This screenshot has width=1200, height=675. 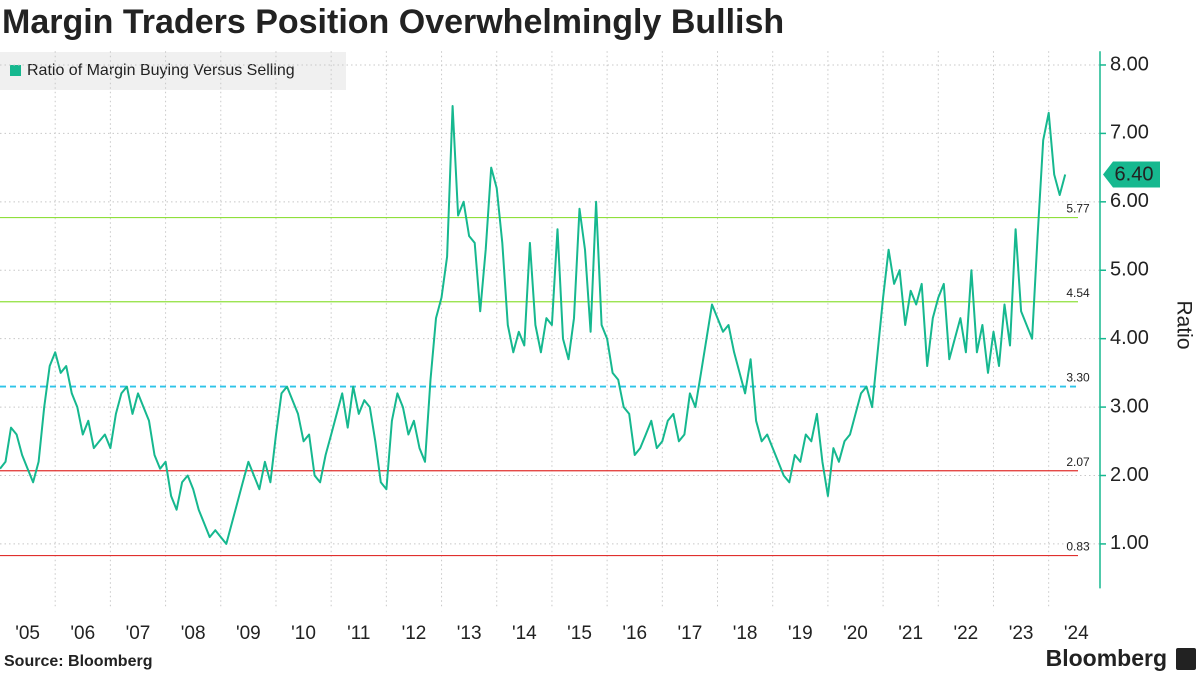 I want to click on x-tick-label: '16, so click(x=634, y=633).